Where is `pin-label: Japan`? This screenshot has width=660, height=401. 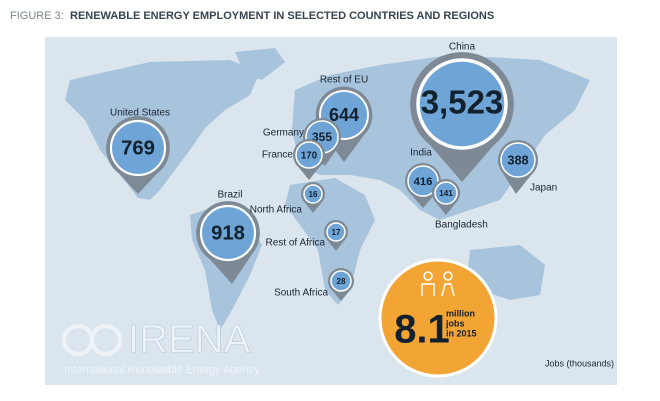 pin-label: Japan is located at coordinates (543, 188).